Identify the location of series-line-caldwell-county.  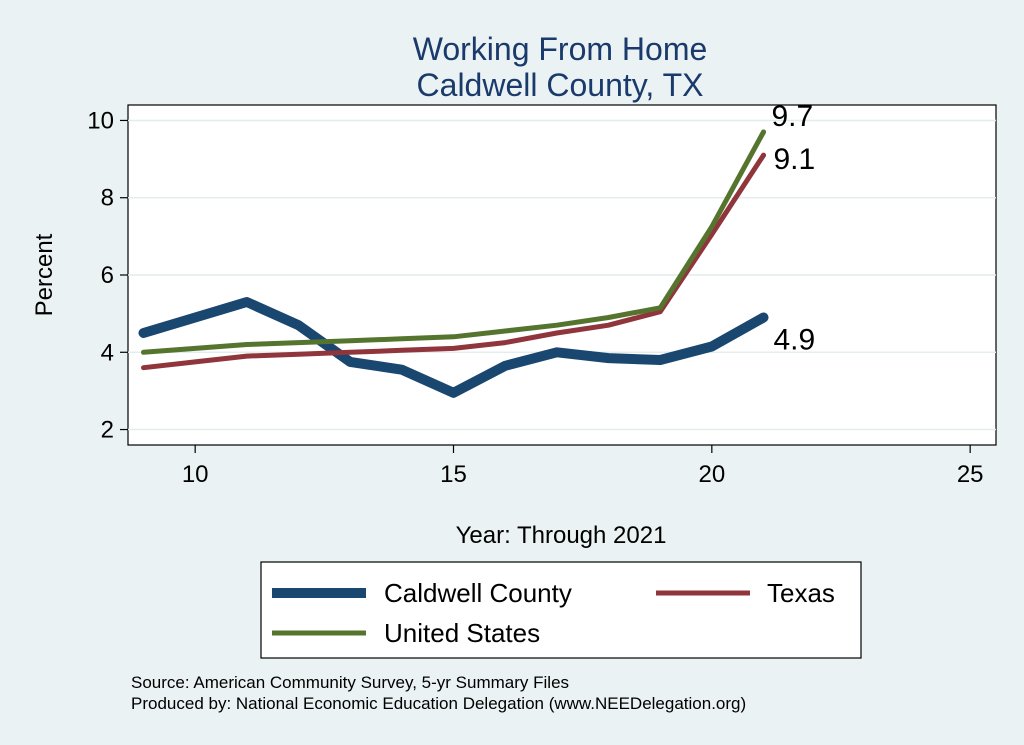
(453, 347).